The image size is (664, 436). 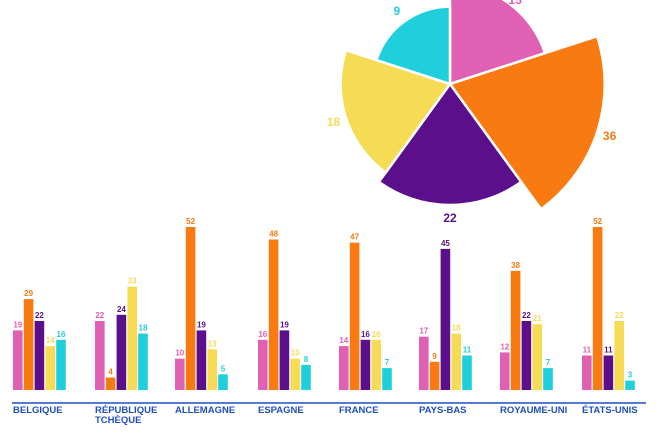 What do you see at coordinates (126, 410) in the screenshot?
I see `category-label: RÉPUBLIQUE` at bounding box center [126, 410].